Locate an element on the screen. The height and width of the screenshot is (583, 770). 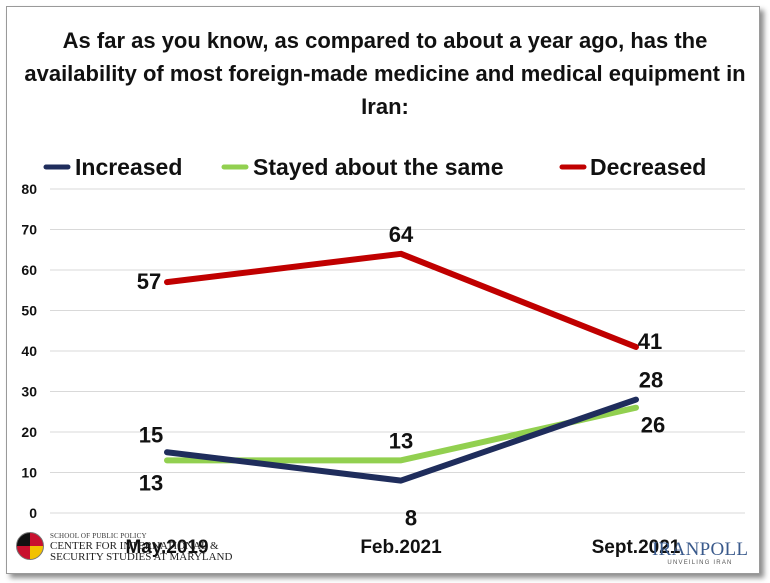
x-tick-label: May.2019 is located at coordinates (166, 547).